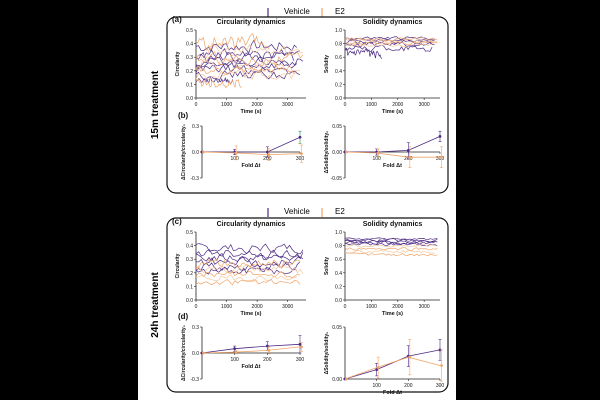  Describe the element at coordinates (340, 11) in the screenshot. I see `legend-e2-label: E2` at that location.